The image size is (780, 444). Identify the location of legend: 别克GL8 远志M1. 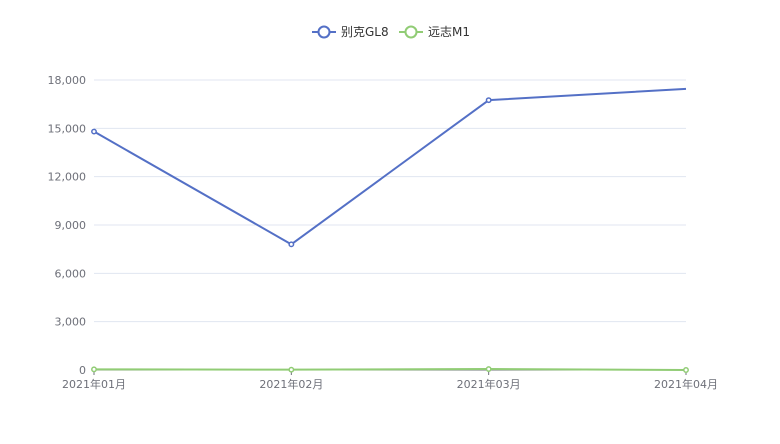
(391, 32).